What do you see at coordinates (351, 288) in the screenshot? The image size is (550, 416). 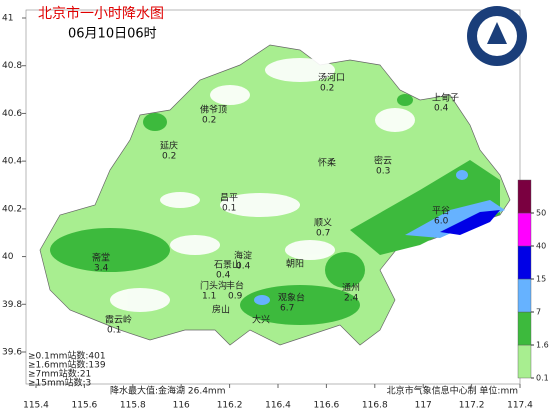 I see `station-name: 通州` at bounding box center [351, 288].